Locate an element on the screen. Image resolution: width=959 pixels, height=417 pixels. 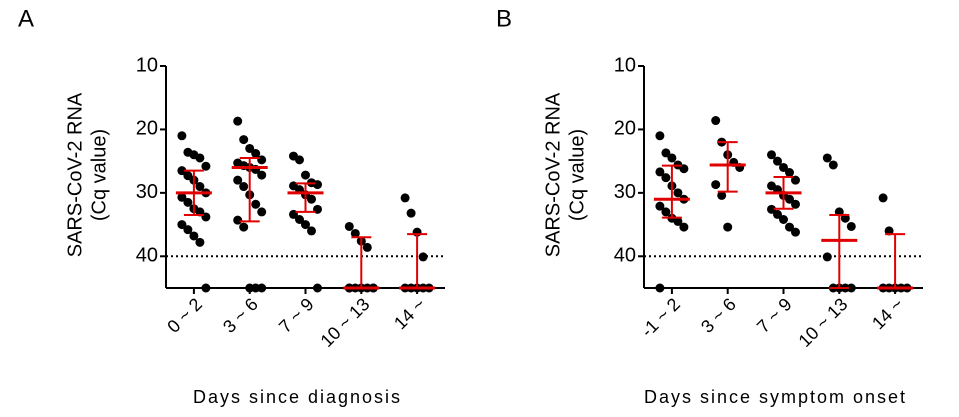
x-axis-title: Days since symptom onset is located at coordinates (775, 397).